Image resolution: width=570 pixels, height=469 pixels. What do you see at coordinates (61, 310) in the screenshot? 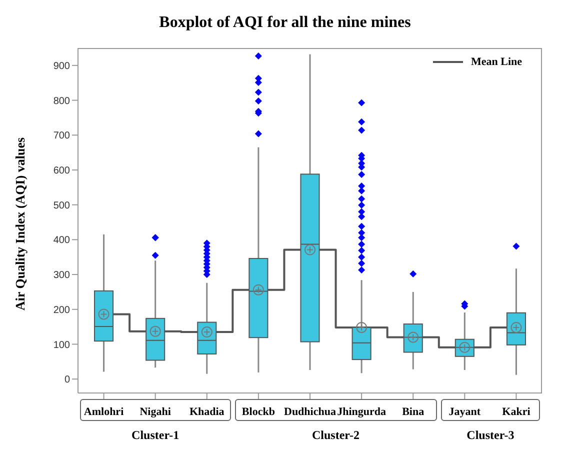
I see `y-tick-label: 200` at bounding box center [61, 310].